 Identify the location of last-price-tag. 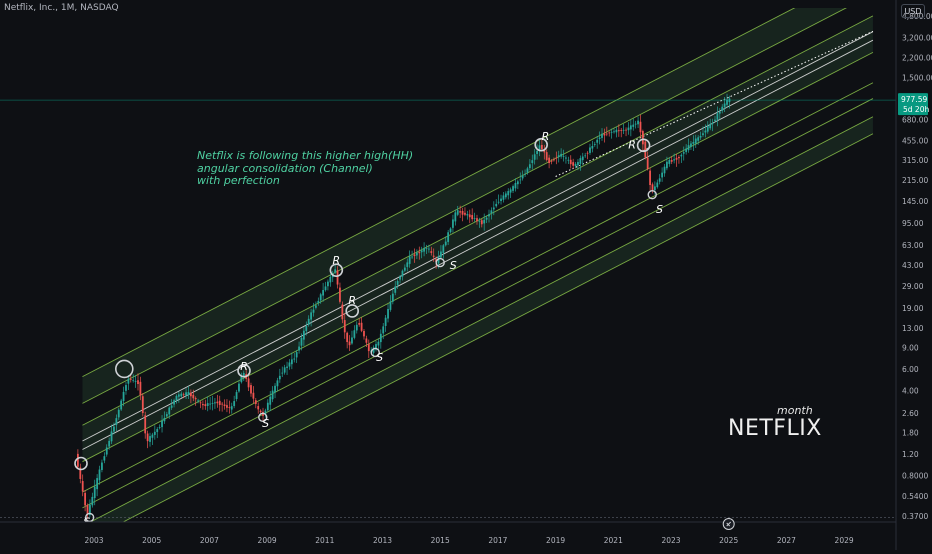
(913, 104).